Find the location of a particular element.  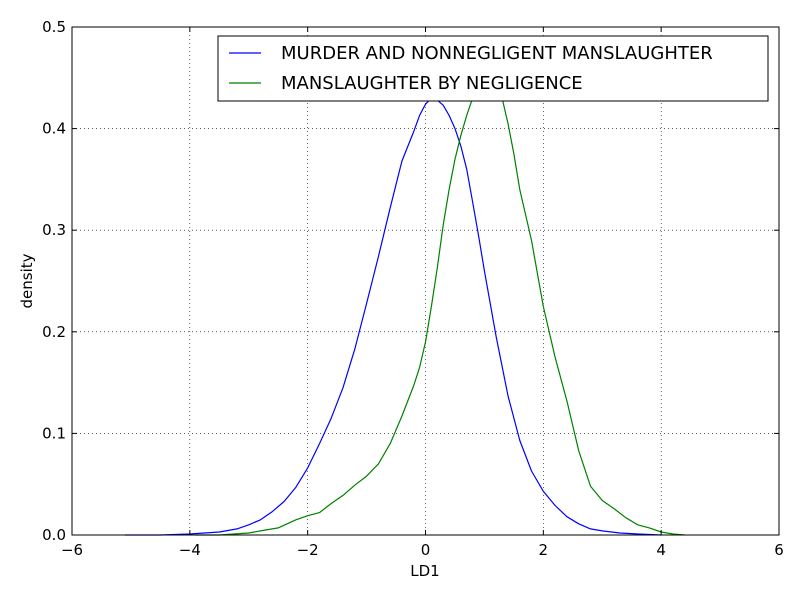

x-tick-label: 0 is located at coordinates (426, 550).